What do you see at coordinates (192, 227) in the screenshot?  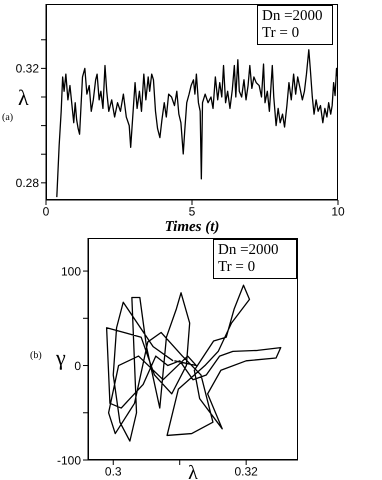 I see `x-axis-title: Times (t)` at bounding box center [192, 227].